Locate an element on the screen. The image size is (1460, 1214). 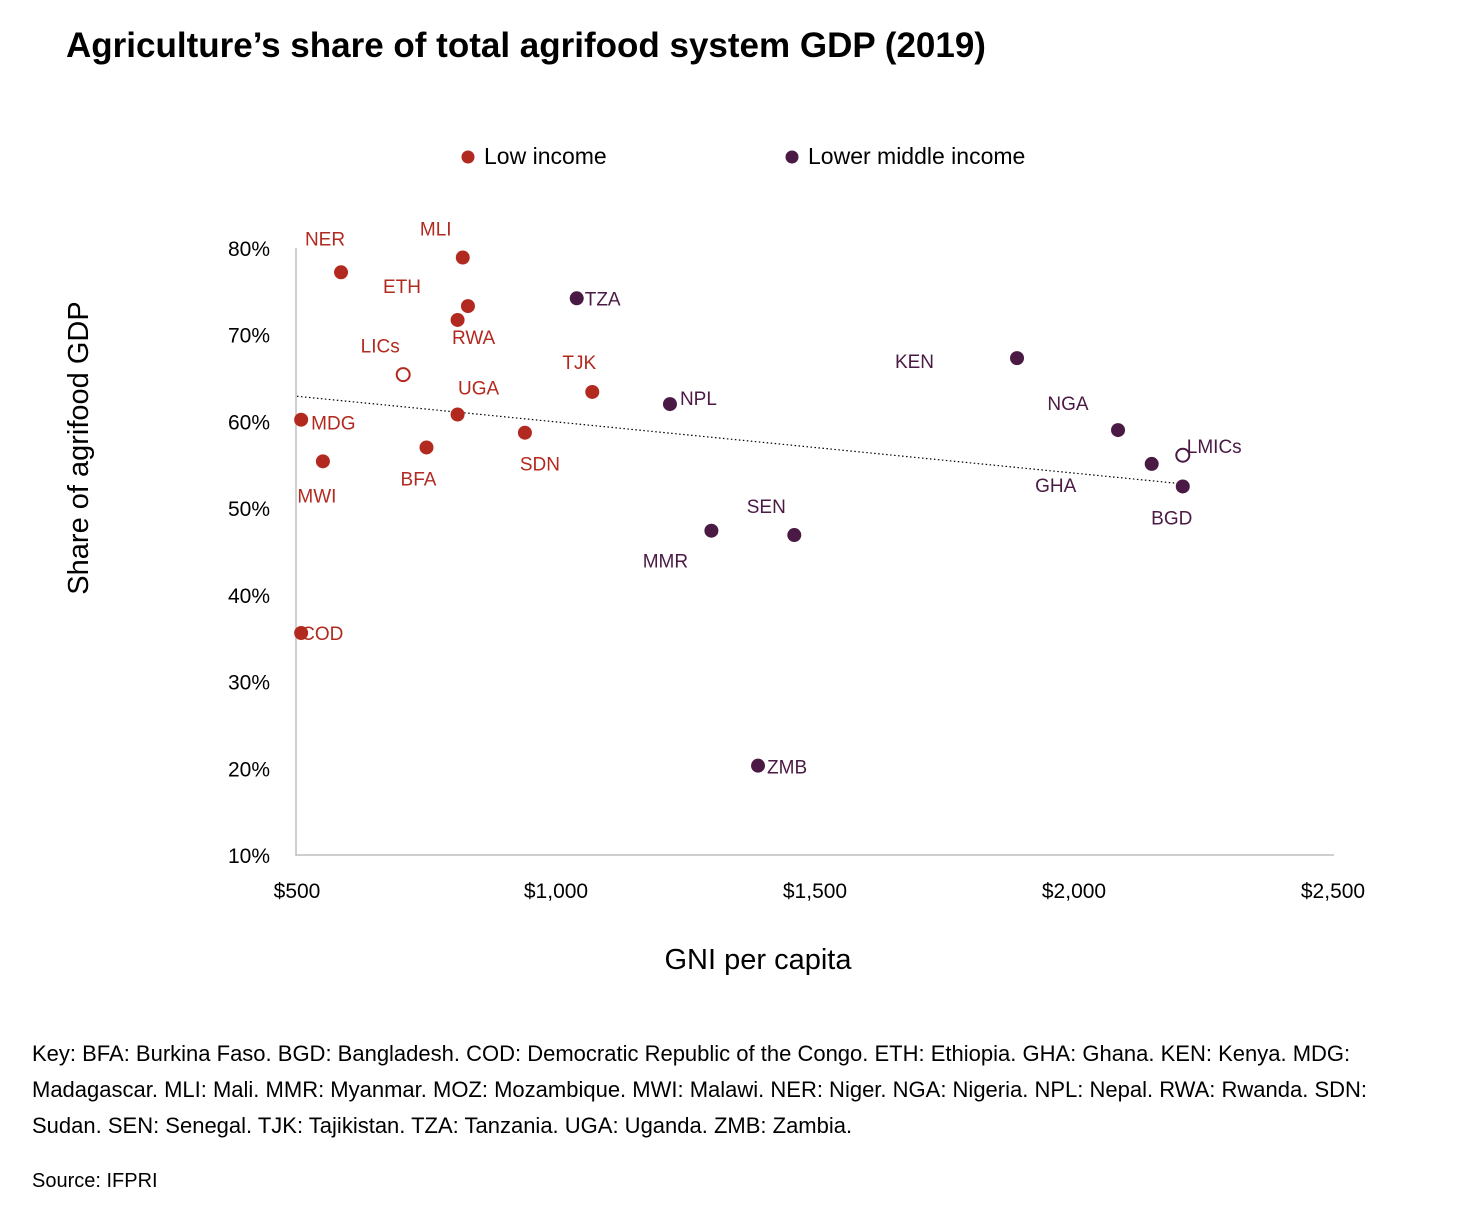
x-axis-label: GNI per capita is located at coordinates (759, 960).